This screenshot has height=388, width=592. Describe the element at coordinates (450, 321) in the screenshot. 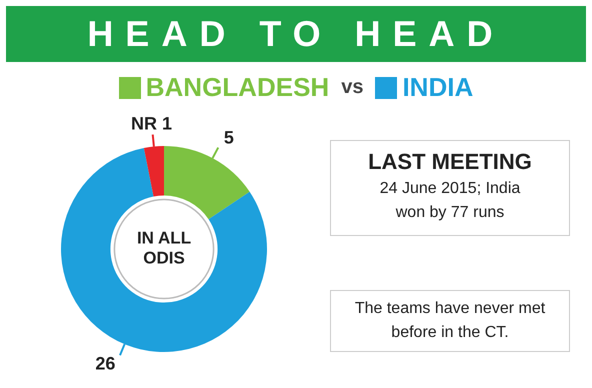

I see `text: The teams have never met before in the CT.` at that location.